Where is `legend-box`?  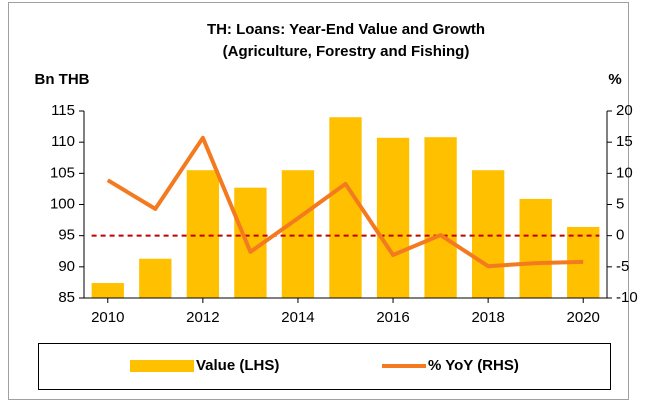 legend-box is located at coordinates (324, 366).